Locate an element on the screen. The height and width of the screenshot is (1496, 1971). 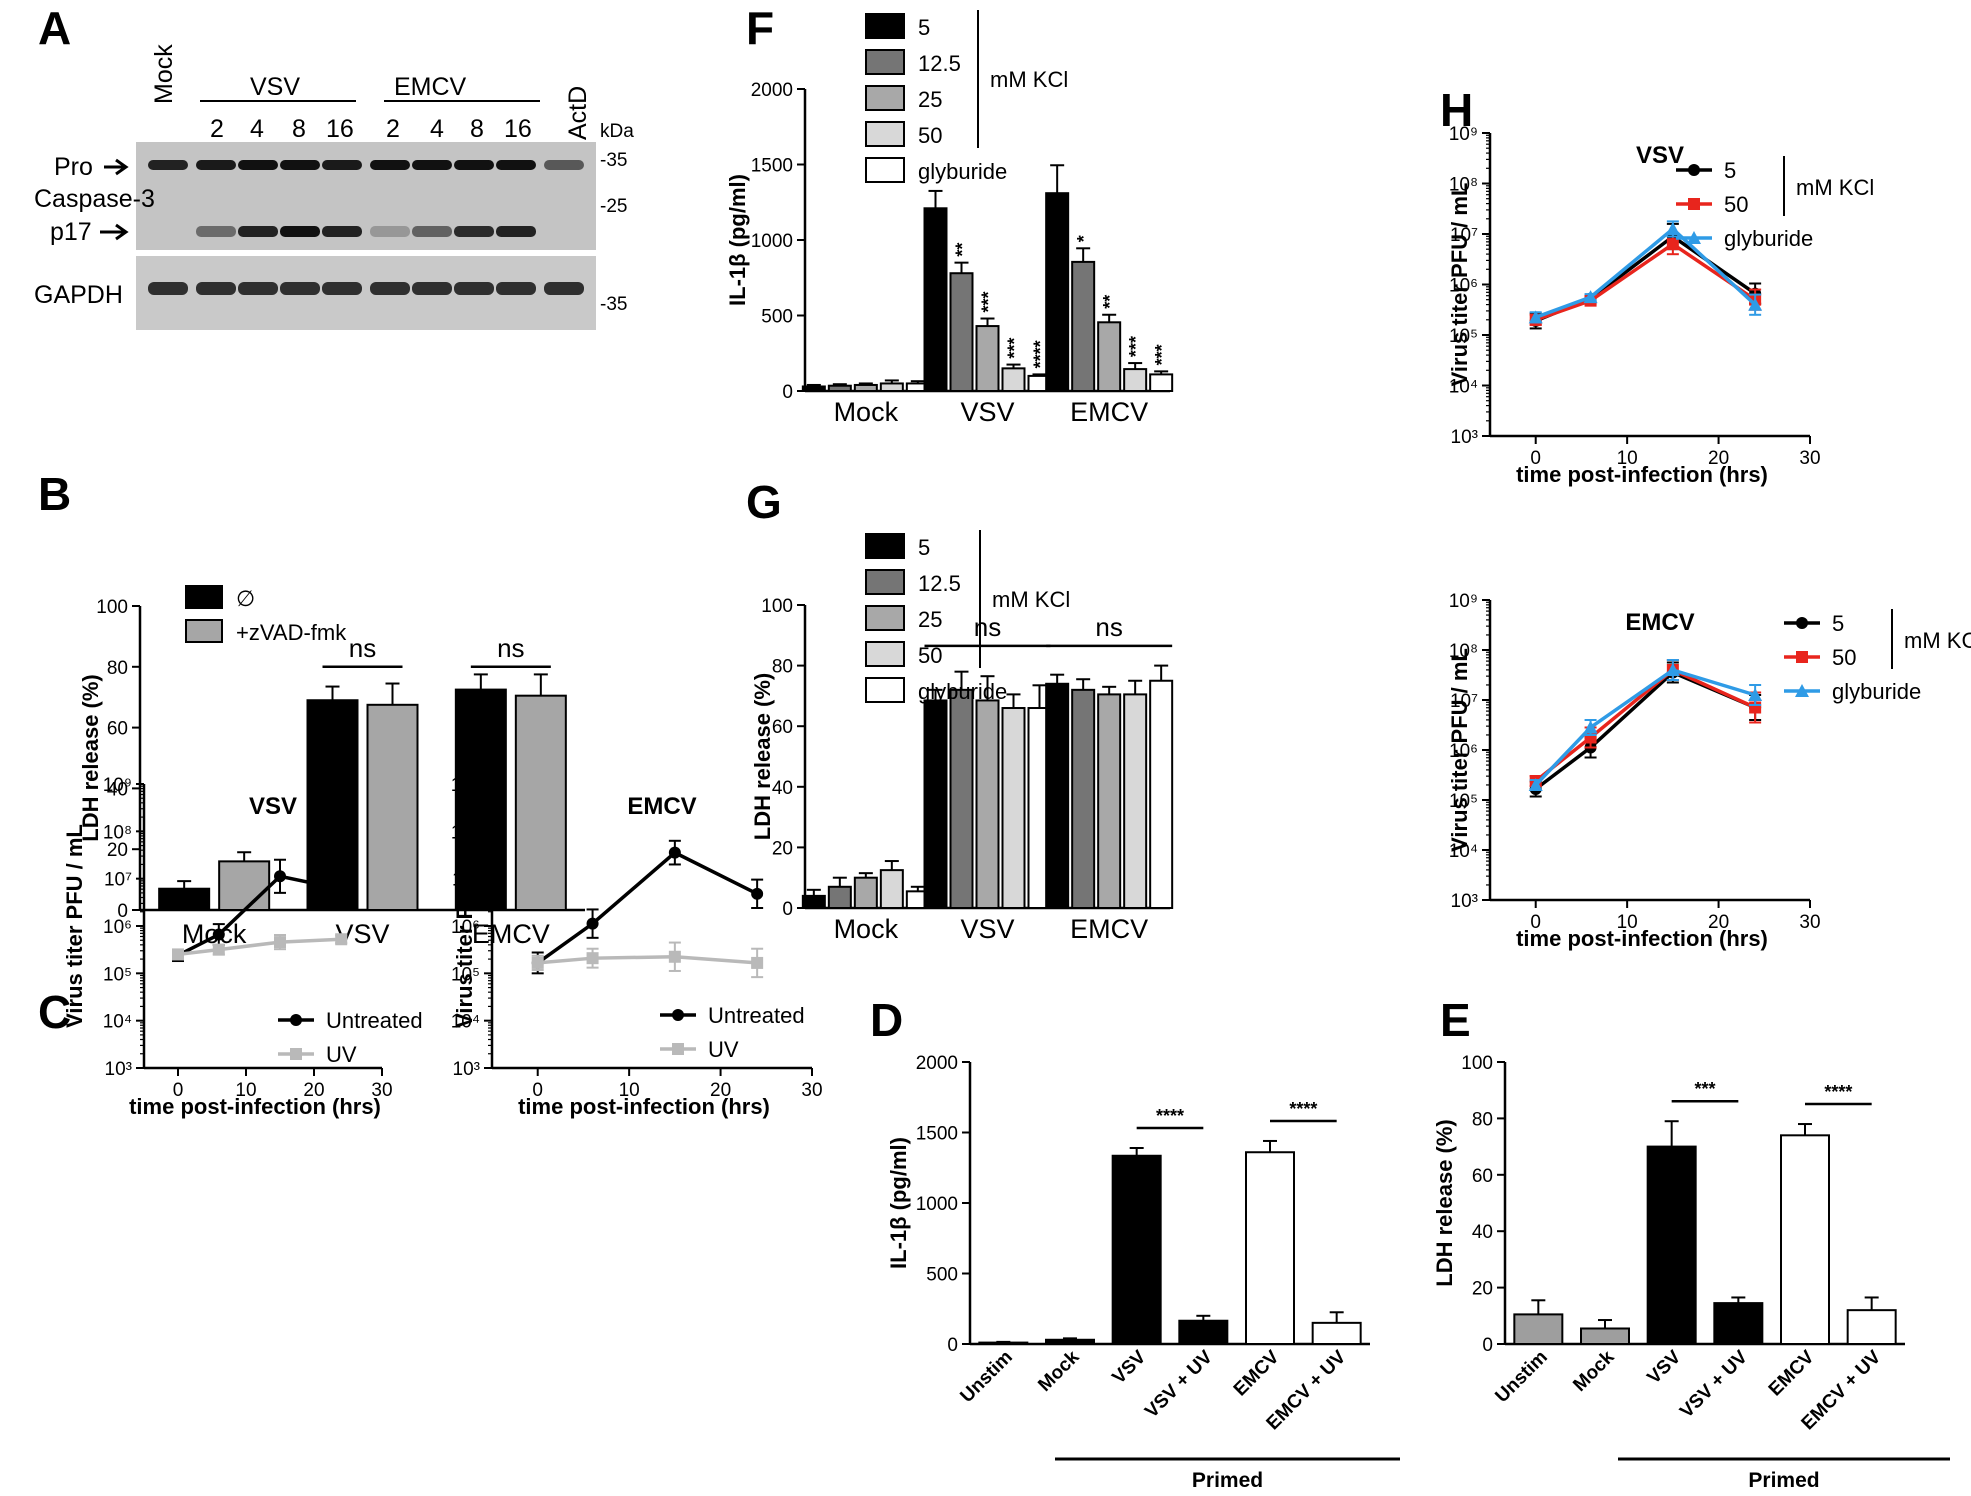
panel-label-e: E is located at coordinates (1455, 1020).